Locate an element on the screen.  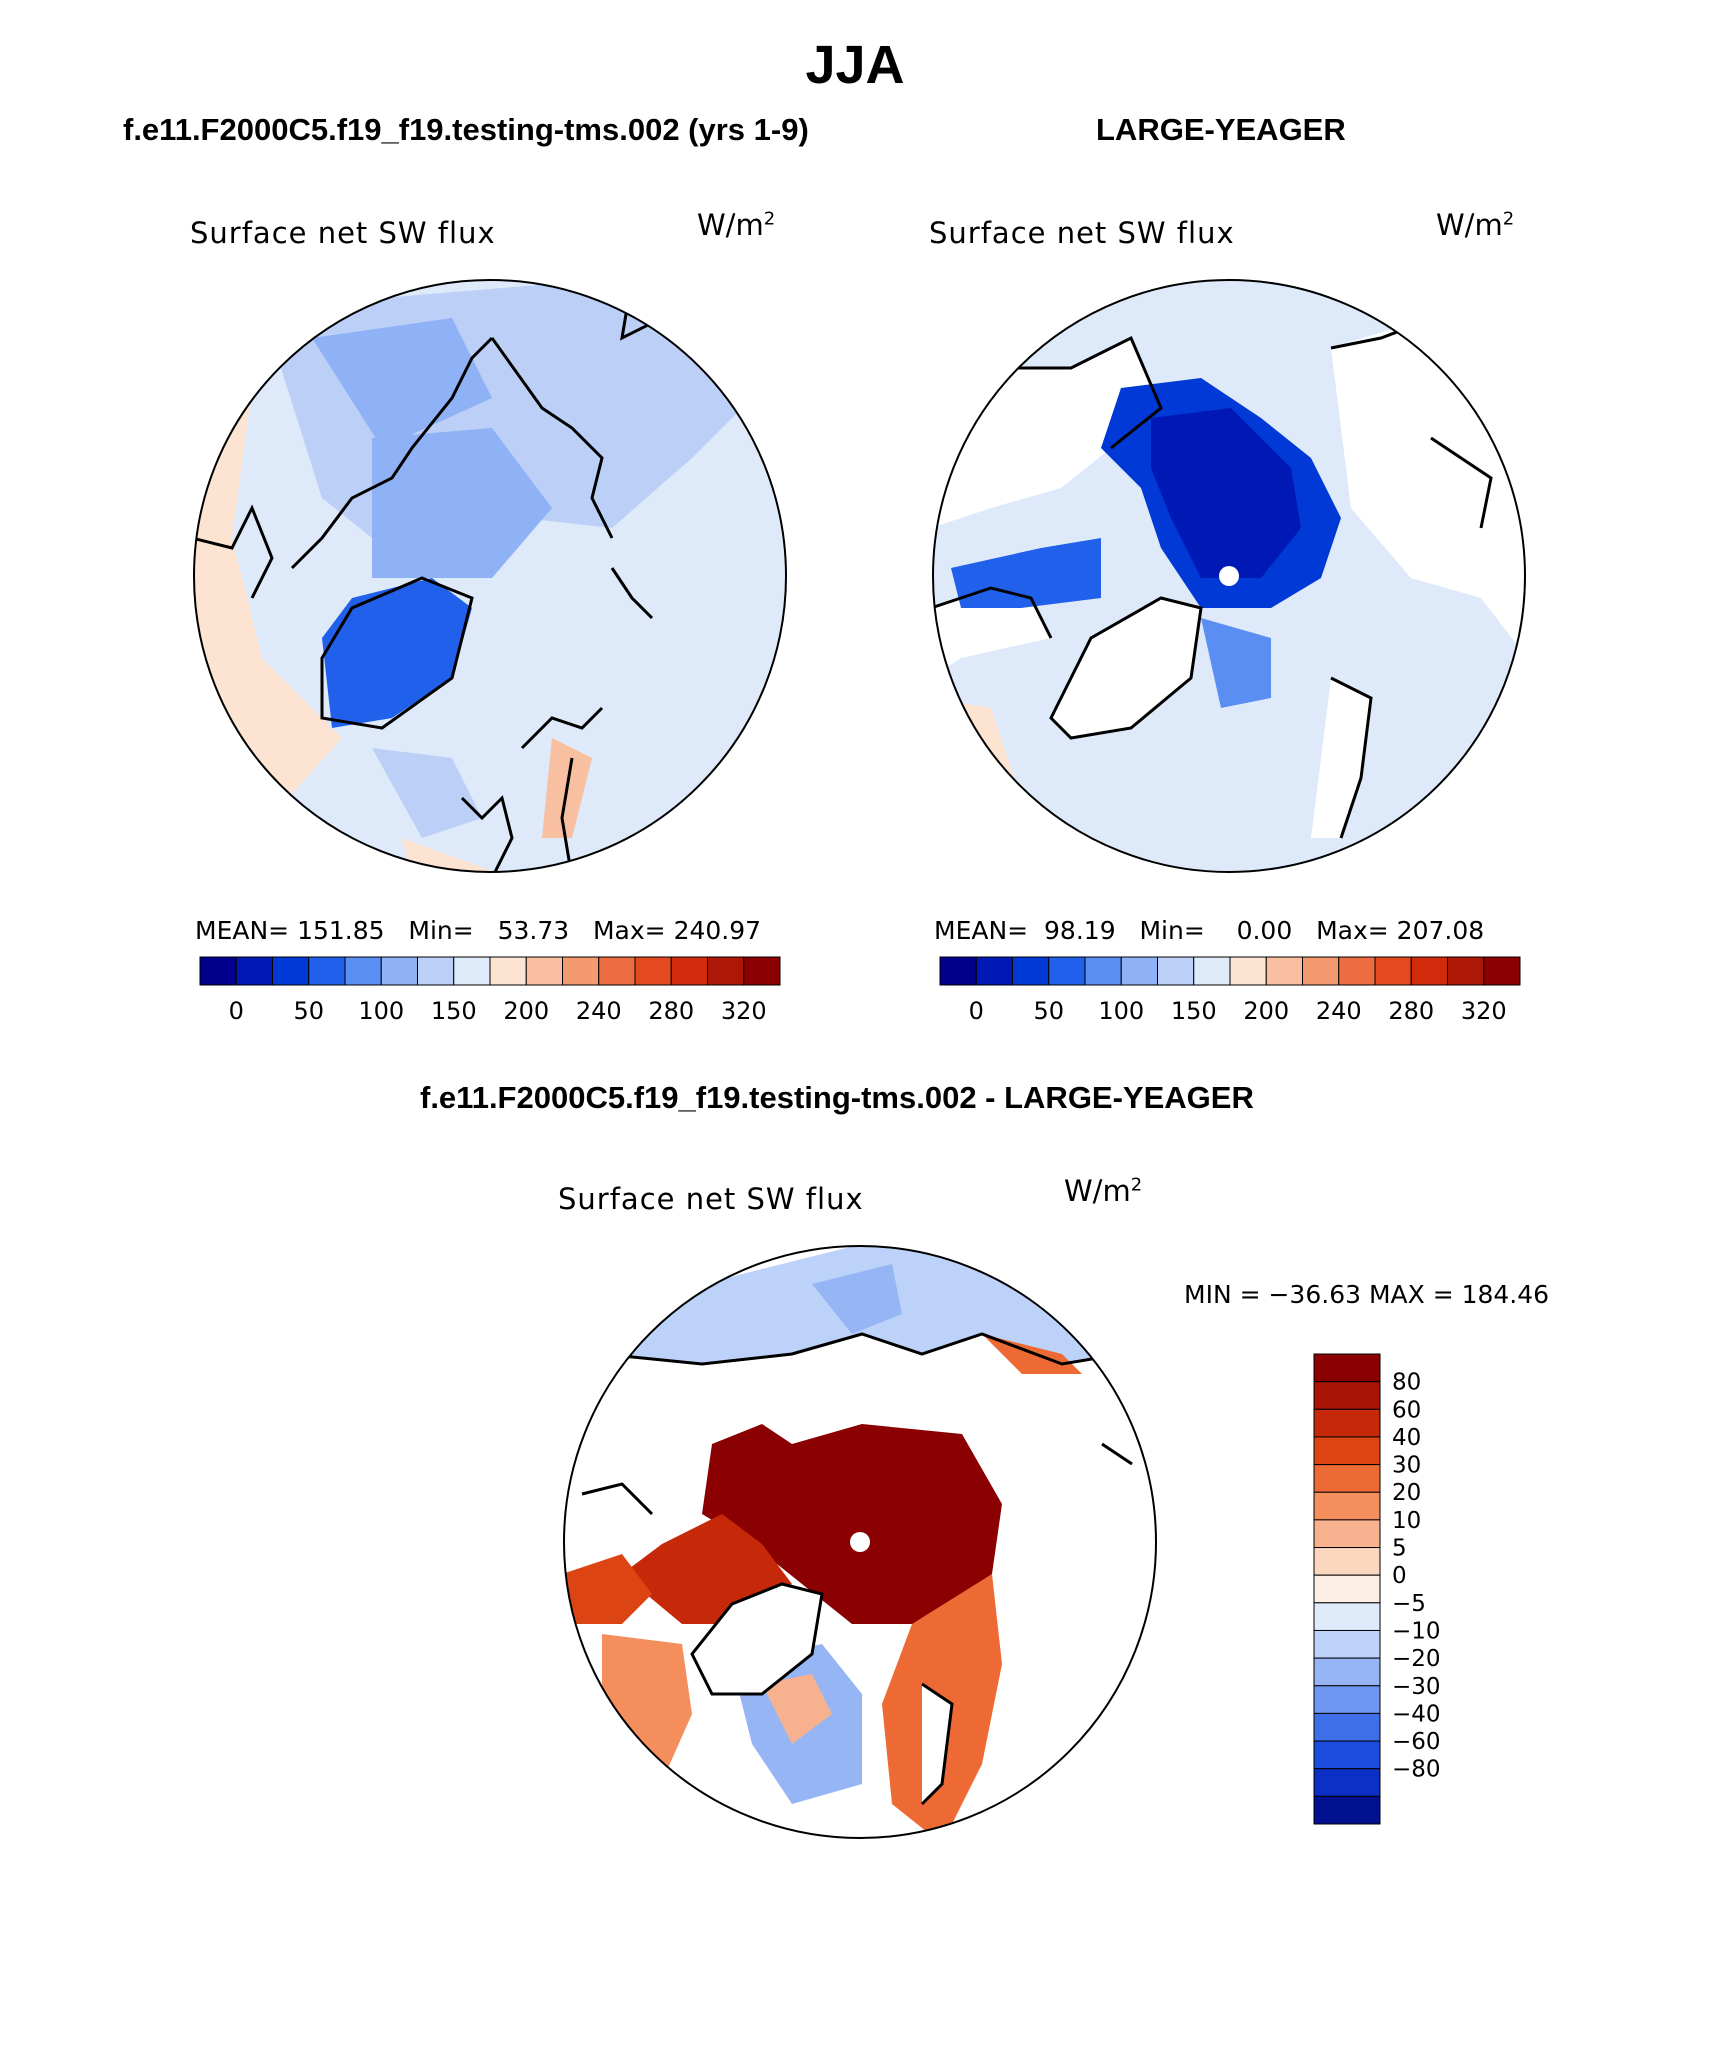
model-colorbar-tick-label: 320 is located at coordinates (744, 1011).